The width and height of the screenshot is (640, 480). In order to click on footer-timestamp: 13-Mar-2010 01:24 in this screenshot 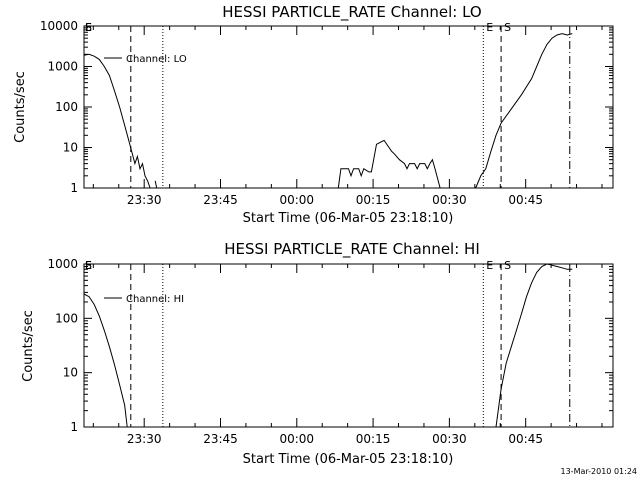, I will do `click(599, 471)`.